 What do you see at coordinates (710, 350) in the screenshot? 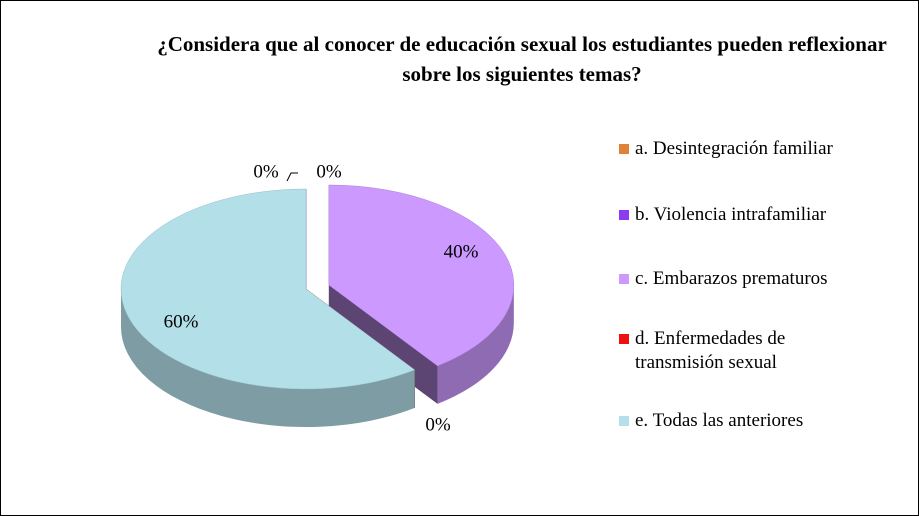
I see `legend-label: d. Enfermedades de transmisión sexual` at bounding box center [710, 350].